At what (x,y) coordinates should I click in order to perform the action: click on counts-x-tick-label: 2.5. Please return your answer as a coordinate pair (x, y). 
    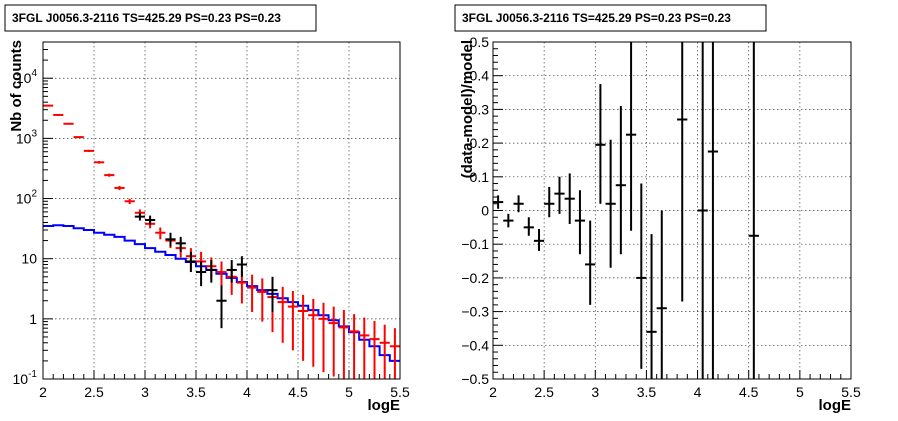
    Looking at the image, I should click on (94, 392).